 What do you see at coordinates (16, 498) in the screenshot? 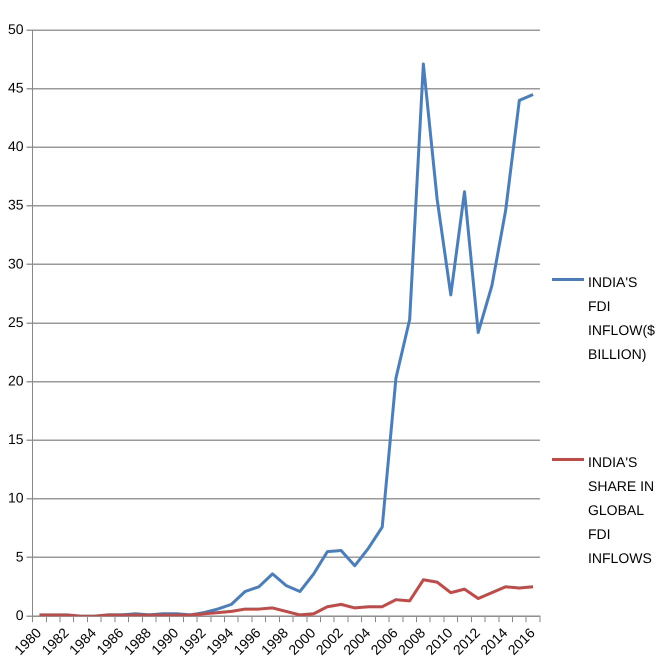
I see `y-tick-label: 10` at bounding box center [16, 498].